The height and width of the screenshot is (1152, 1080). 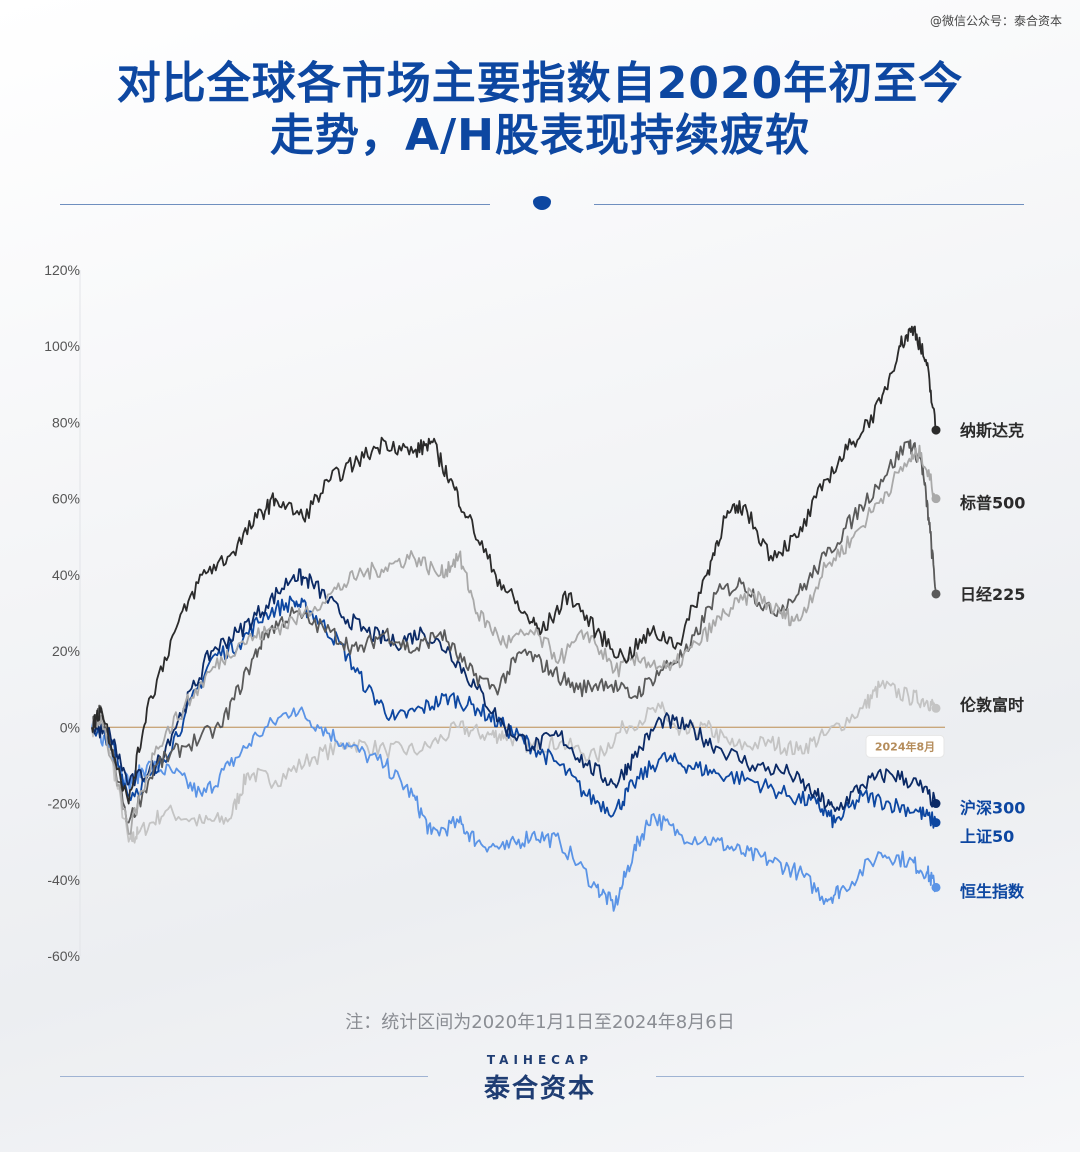 What do you see at coordinates (66, 422) in the screenshot?
I see `y-tick-label: 80%` at bounding box center [66, 422].